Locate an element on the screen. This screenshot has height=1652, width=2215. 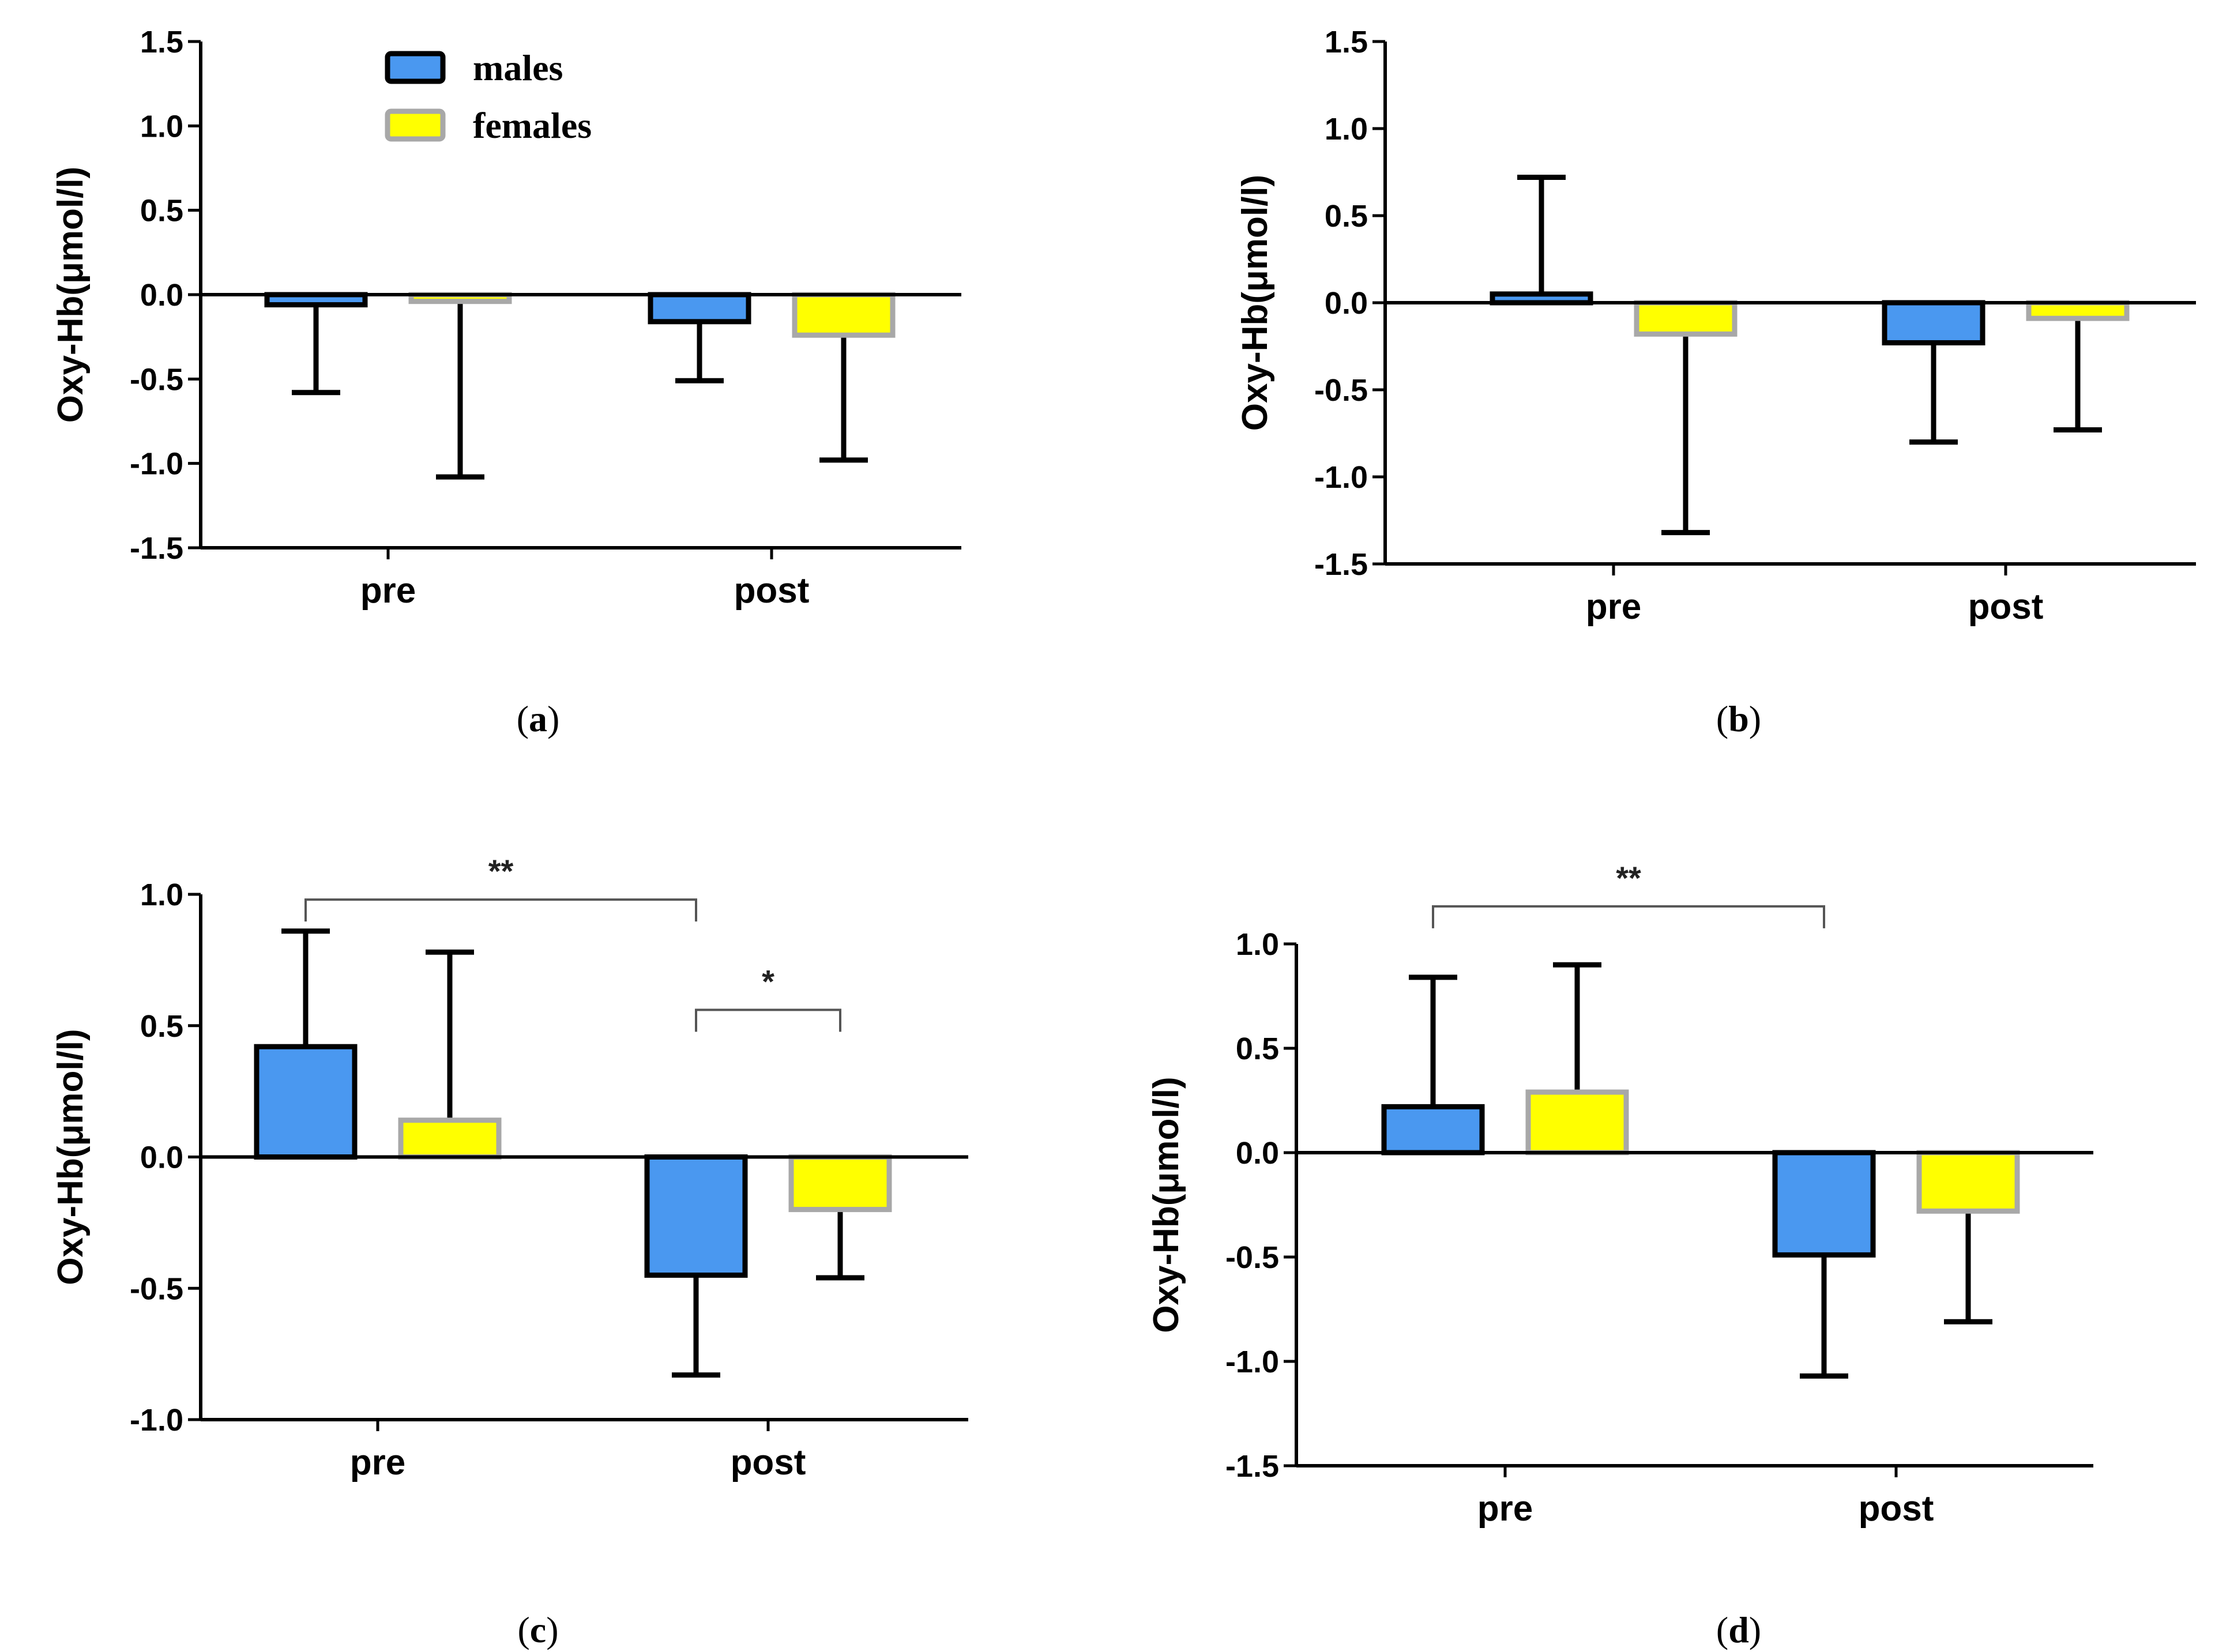
caption-letter: c is located at coordinates (538, 1629).